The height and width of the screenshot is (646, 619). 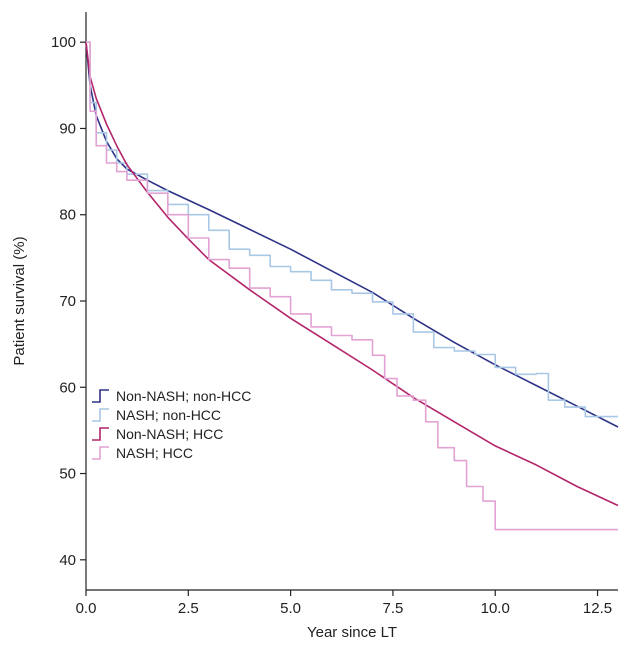 What do you see at coordinates (63, 42) in the screenshot?
I see `y-tick-label: 100` at bounding box center [63, 42].